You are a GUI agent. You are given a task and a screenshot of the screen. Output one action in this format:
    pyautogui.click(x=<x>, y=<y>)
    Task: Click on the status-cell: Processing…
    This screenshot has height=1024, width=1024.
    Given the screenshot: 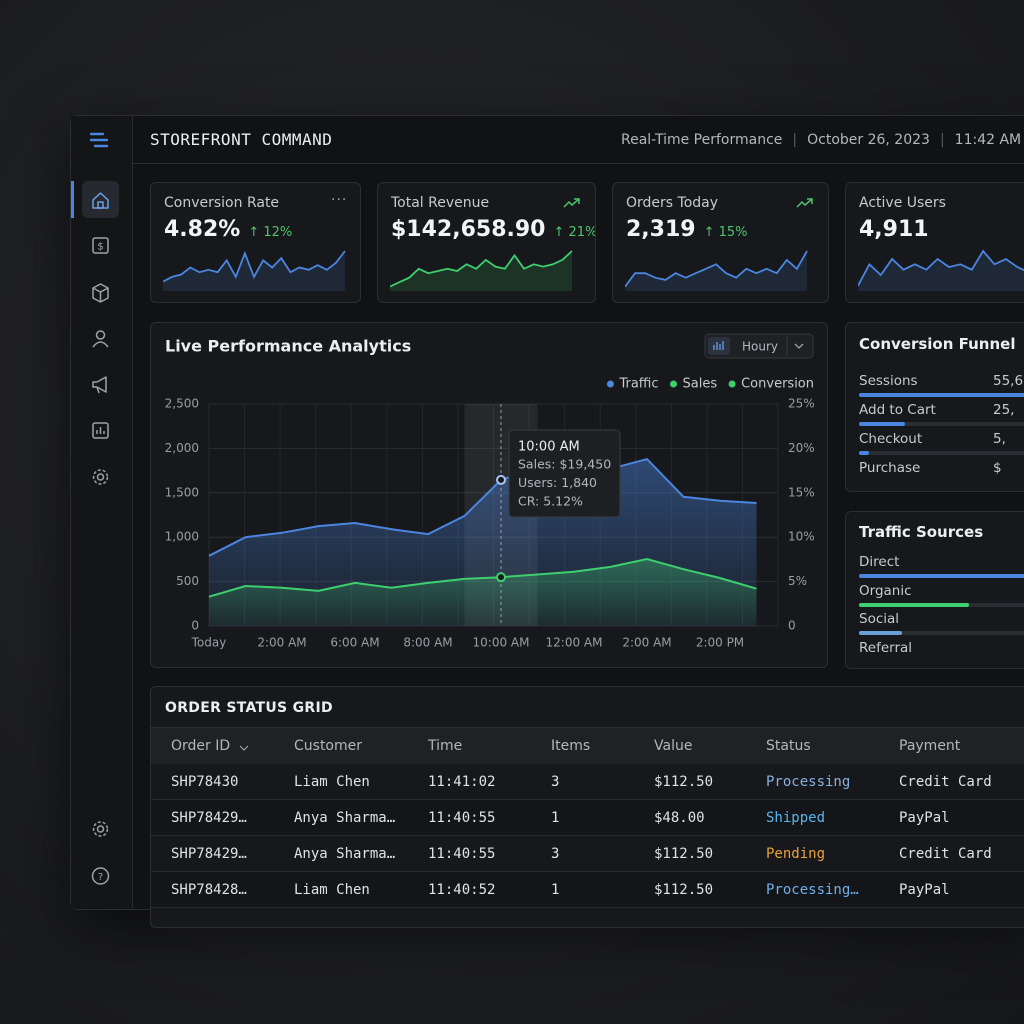 What is the action you would take?
    pyautogui.click(x=812, y=890)
    